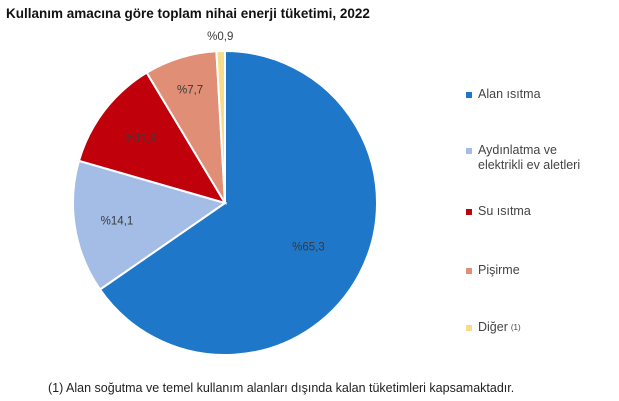 Image resolution: width=619 pixels, height=401 pixels. I want to click on legend-footnote-marker: (1), so click(515, 327).